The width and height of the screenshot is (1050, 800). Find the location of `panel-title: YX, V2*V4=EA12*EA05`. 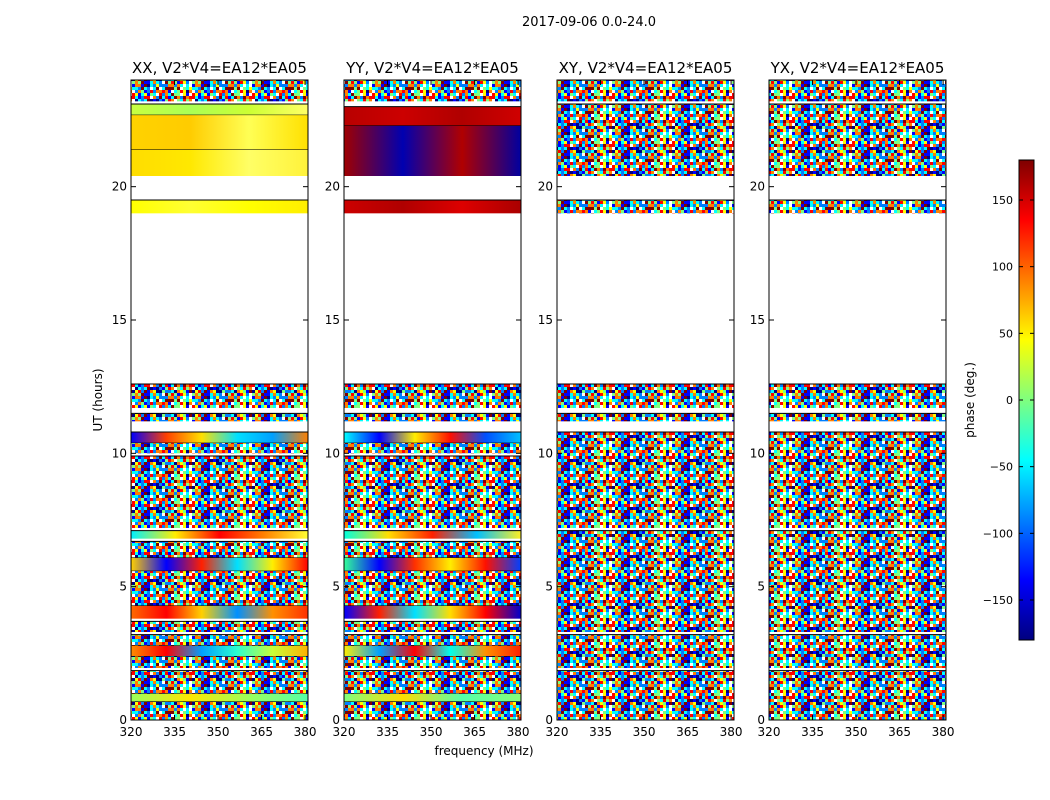

panel-title: YX, V2*V4=EA12*EA05 is located at coordinates (857, 68).